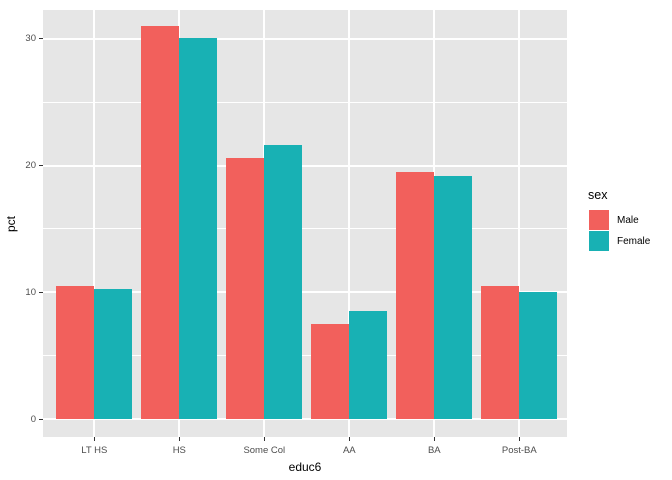 Image resolution: width=672 pixels, height=480 pixels. What do you see at coordinates (33, 419) in the screenshot?
I see `y-tick-label-0: 0` at bounding box center [33, 419].